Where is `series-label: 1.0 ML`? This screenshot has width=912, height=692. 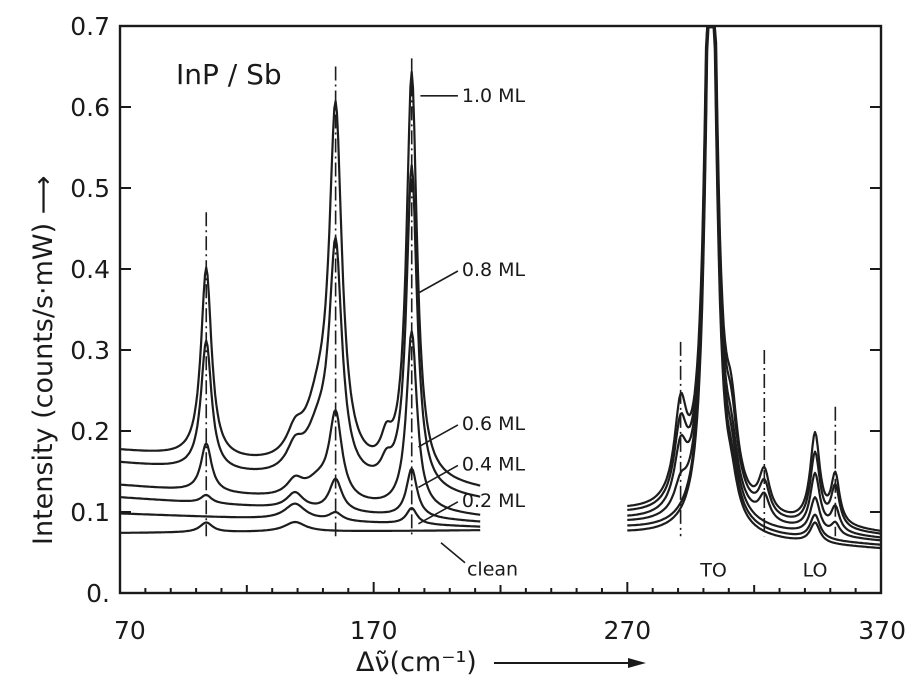
series-label: 1.0 ML is located at coordinates (494, 96).